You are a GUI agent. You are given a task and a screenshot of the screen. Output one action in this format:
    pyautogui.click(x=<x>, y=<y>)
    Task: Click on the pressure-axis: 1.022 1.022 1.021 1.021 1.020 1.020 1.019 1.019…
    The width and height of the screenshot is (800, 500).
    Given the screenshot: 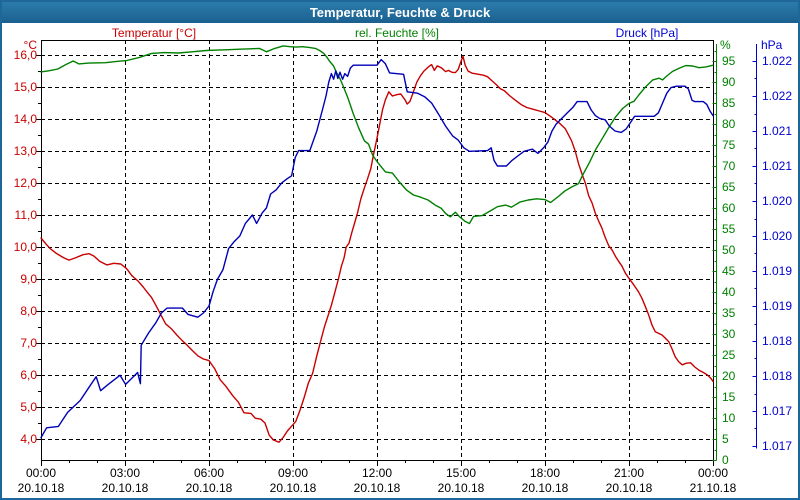 What is the action you would take?
    pyautogui.click(x=772, y=245)
    